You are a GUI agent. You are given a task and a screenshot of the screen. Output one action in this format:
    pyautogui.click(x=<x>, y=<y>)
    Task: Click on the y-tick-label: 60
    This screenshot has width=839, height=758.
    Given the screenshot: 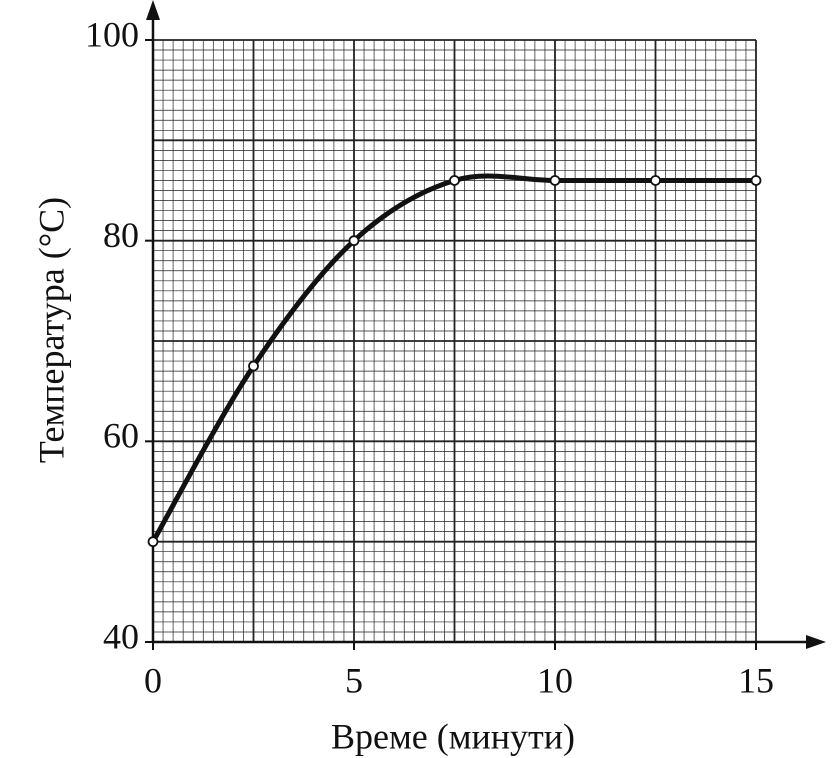 What is the action you would take?
    pyautogui.click(x=121, y=436)
    